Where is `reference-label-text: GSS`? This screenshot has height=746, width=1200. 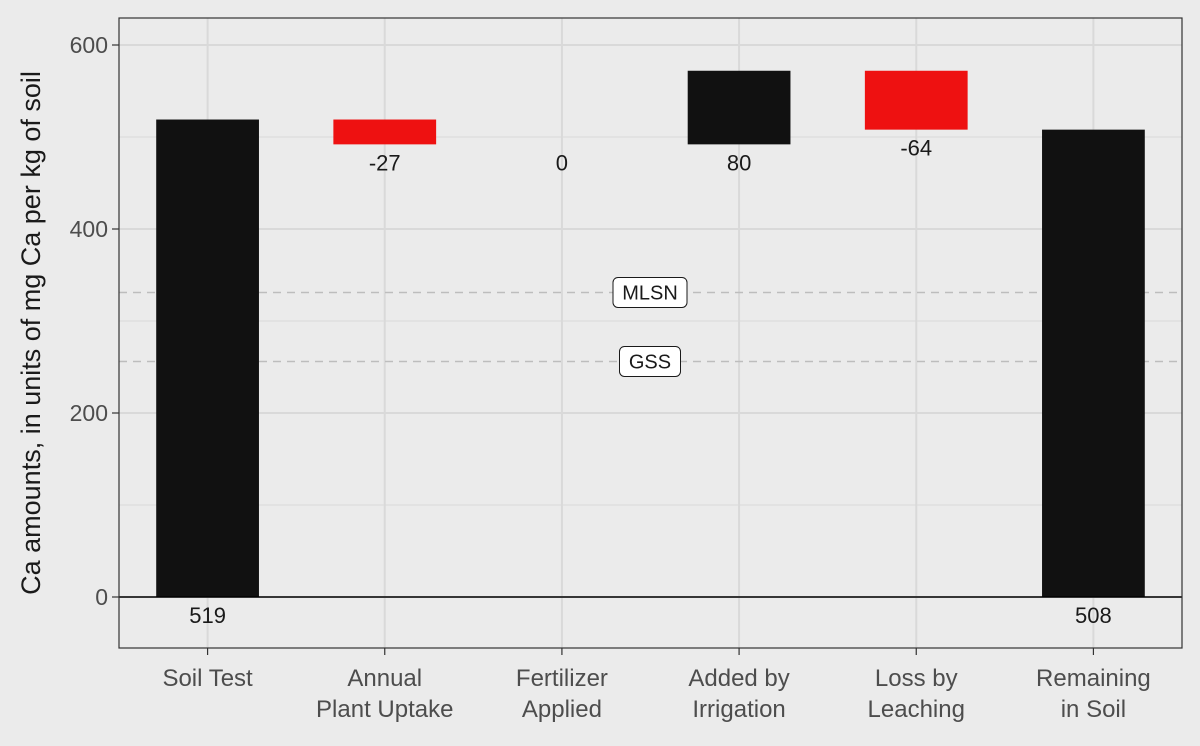 reference-label-text: GSS is located at coordinates (650, 362).